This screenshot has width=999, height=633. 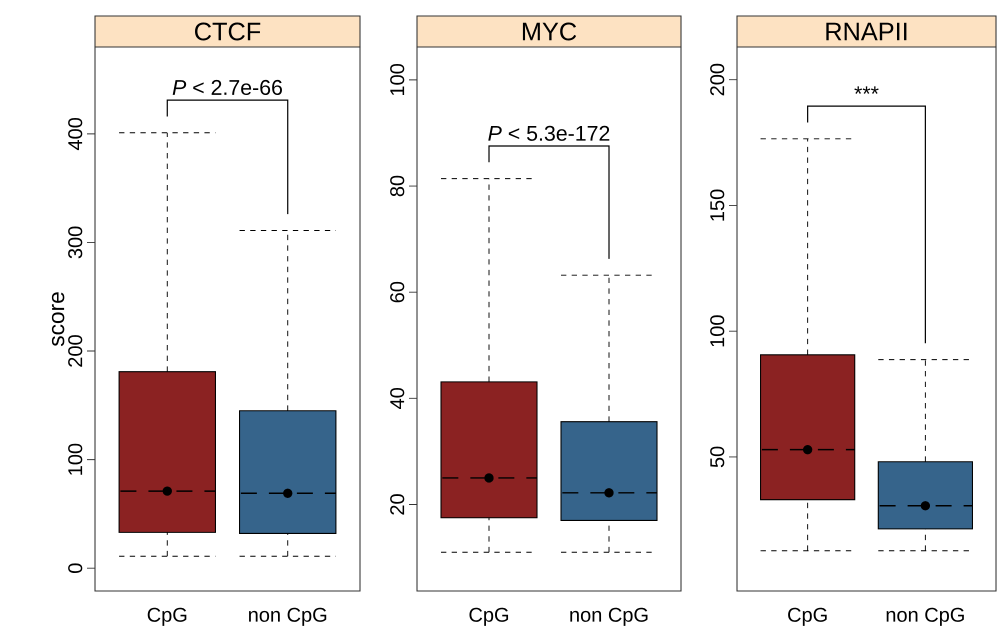 I want to click on y-tick-label: 60, so click(x=397, y=292).